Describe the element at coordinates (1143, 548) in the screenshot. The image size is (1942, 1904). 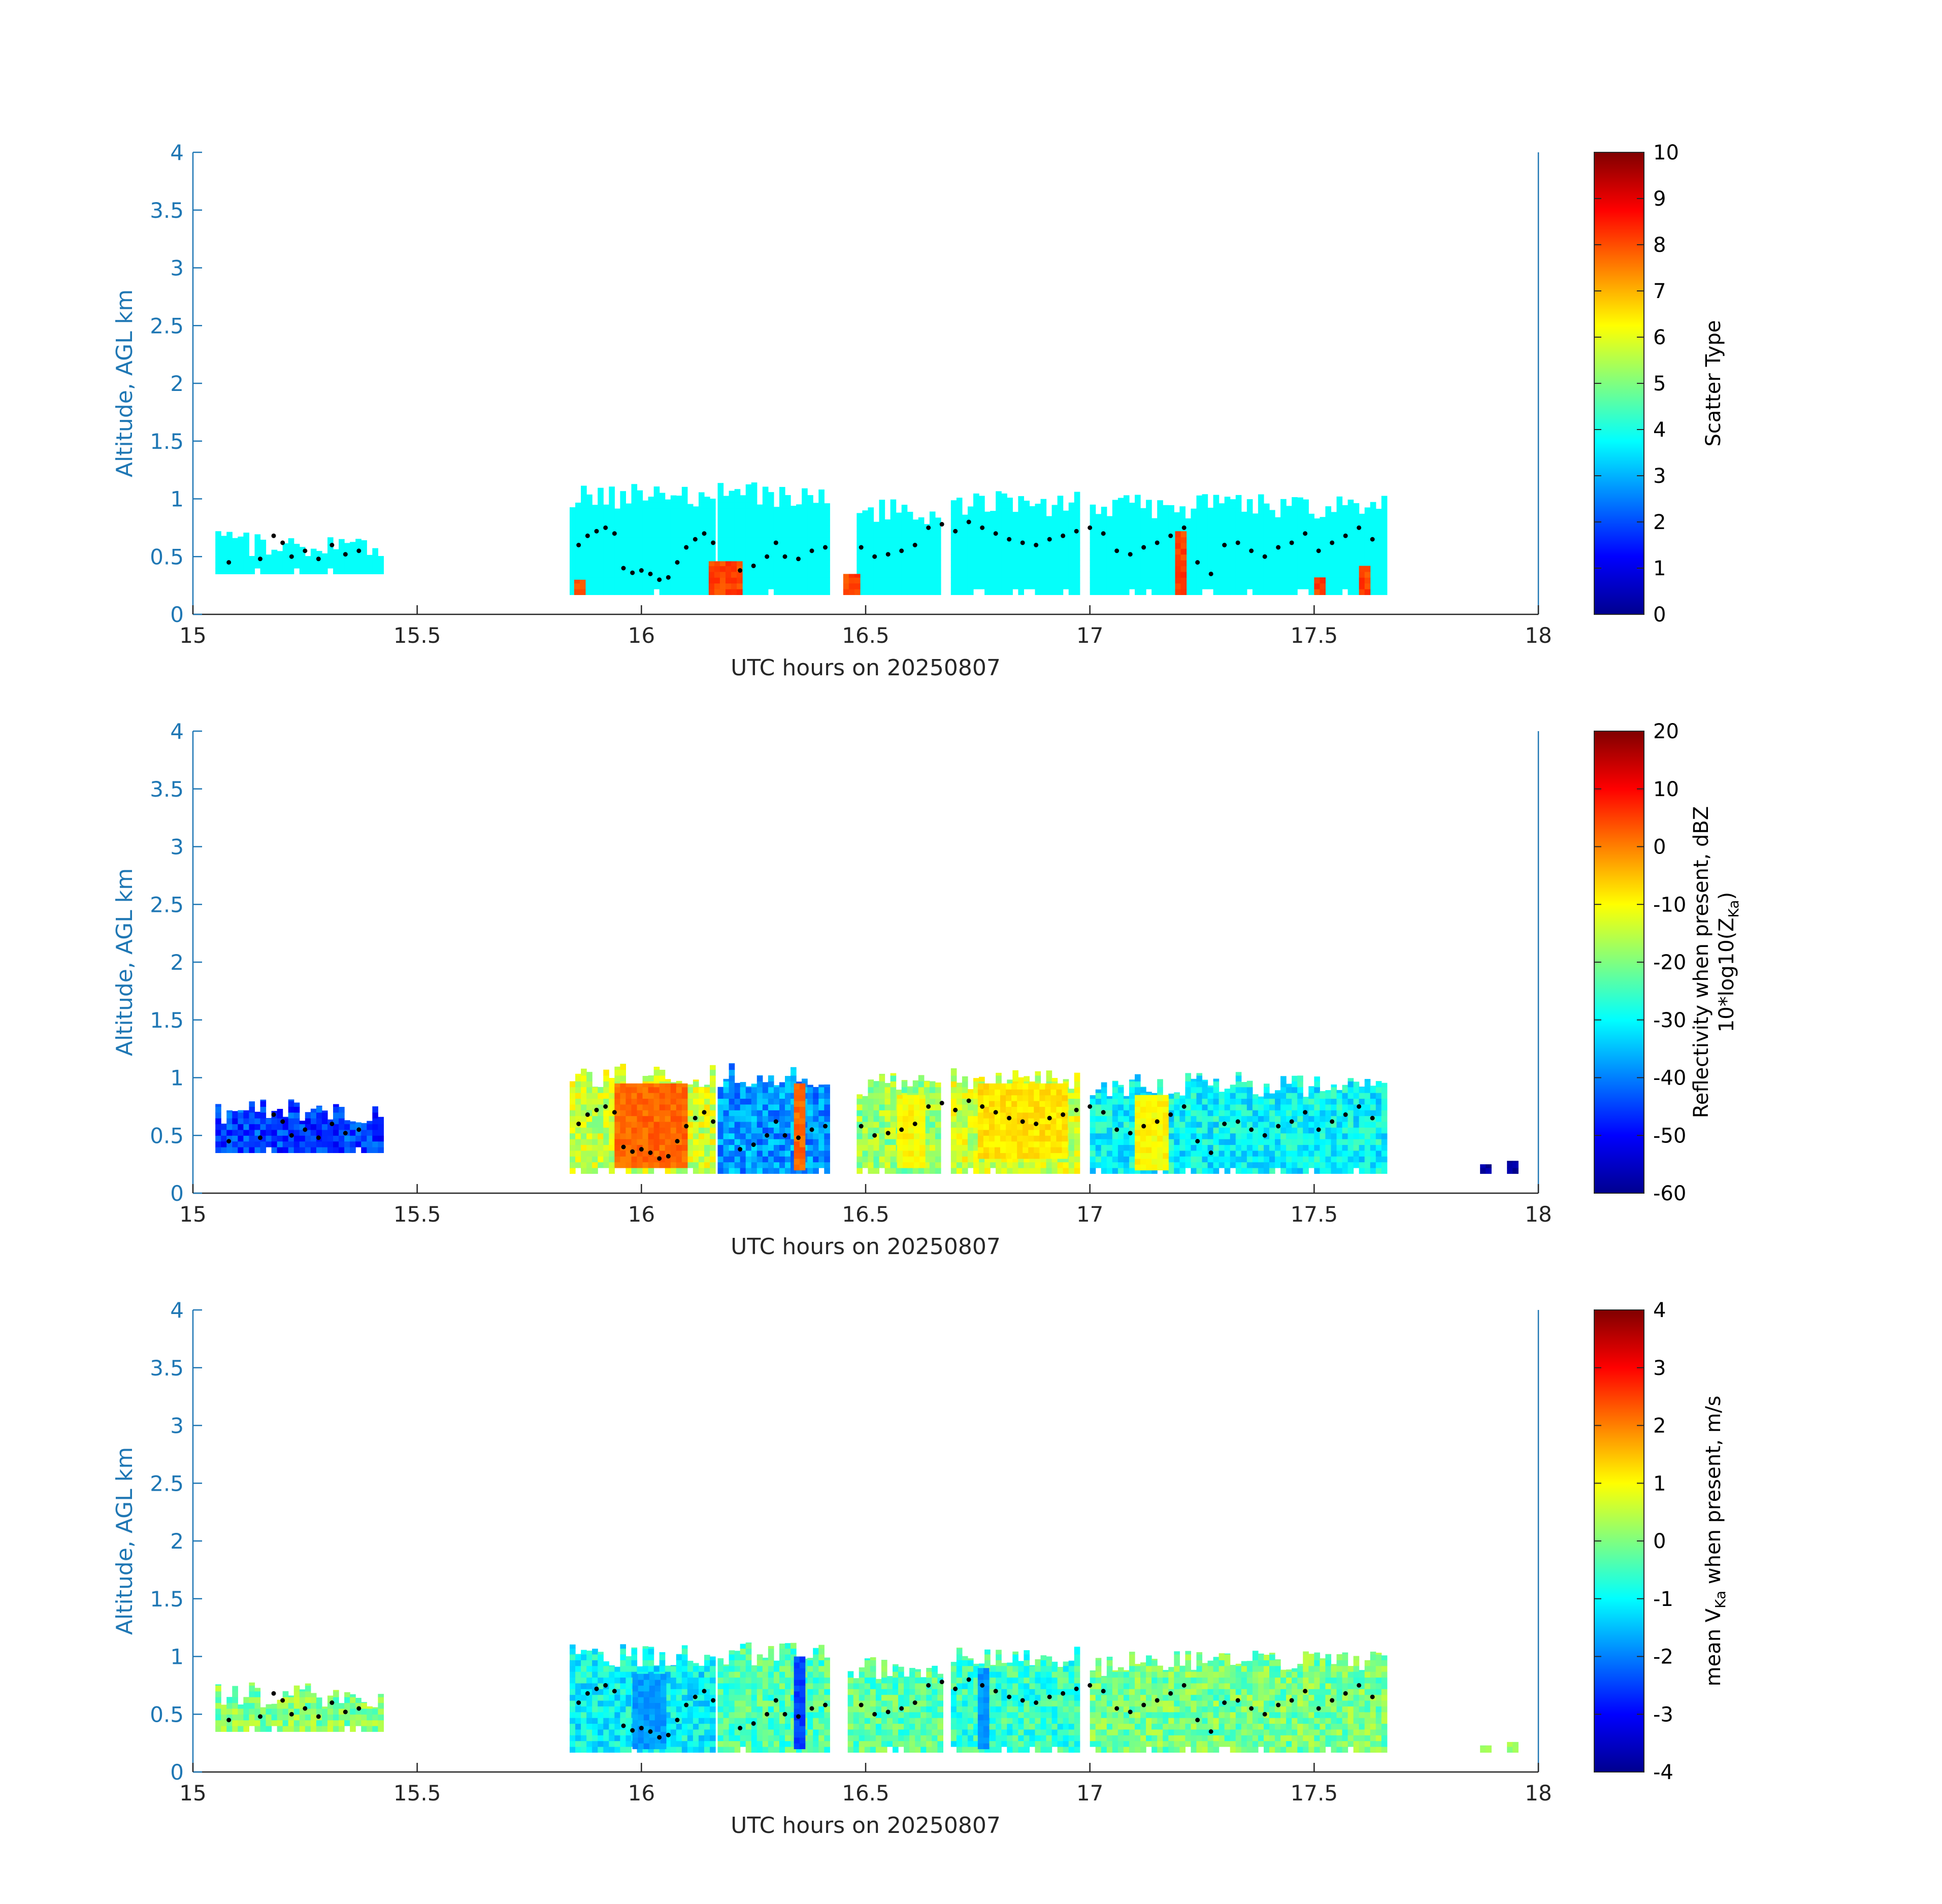
I see `cloud-top-dot` at that location.